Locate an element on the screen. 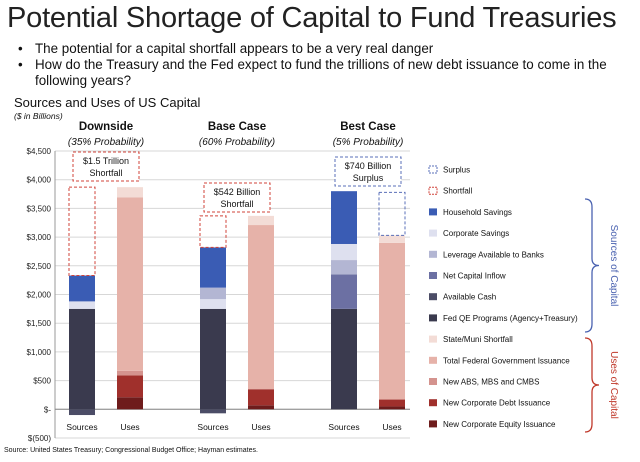  surplus-callout-box is located at coordinates (368, 171).